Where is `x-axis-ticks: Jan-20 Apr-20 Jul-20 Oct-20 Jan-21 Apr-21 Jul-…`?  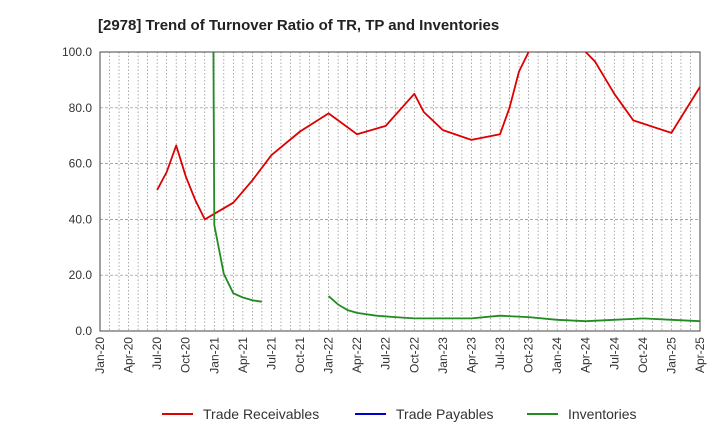
x-axis-ticks: Jan-20 Apr-20 Jul-20 Oct-20 Jan-21 Apr-21 Jul-… is located at coordinates (400, 355).